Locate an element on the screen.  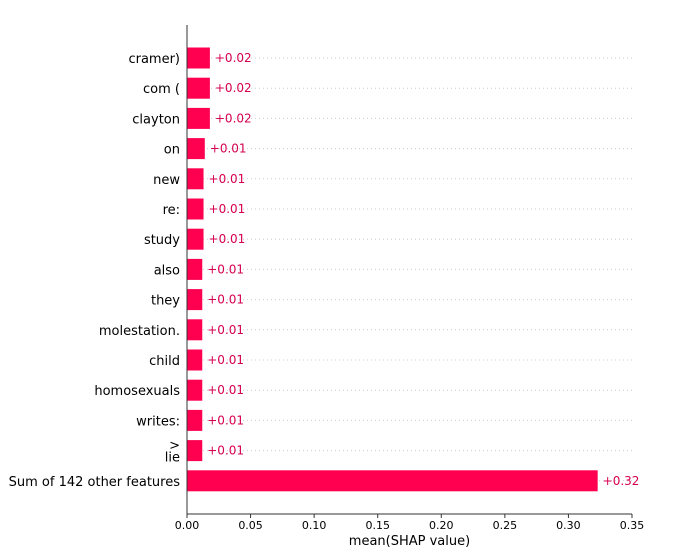
category-label: re: is located at coordinates (171, 210).